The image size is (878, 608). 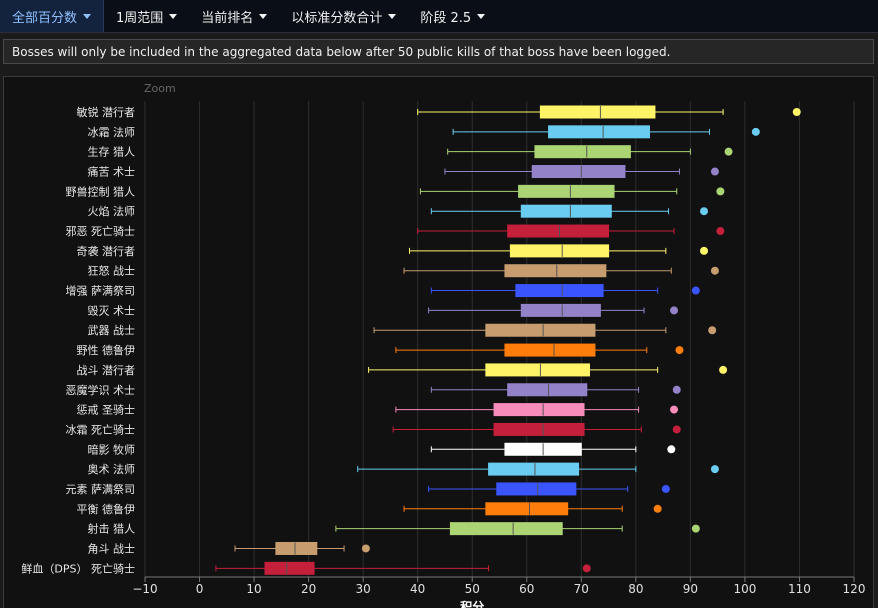 I want to click on x-tick-label: 120, so click(x=854, y=589).